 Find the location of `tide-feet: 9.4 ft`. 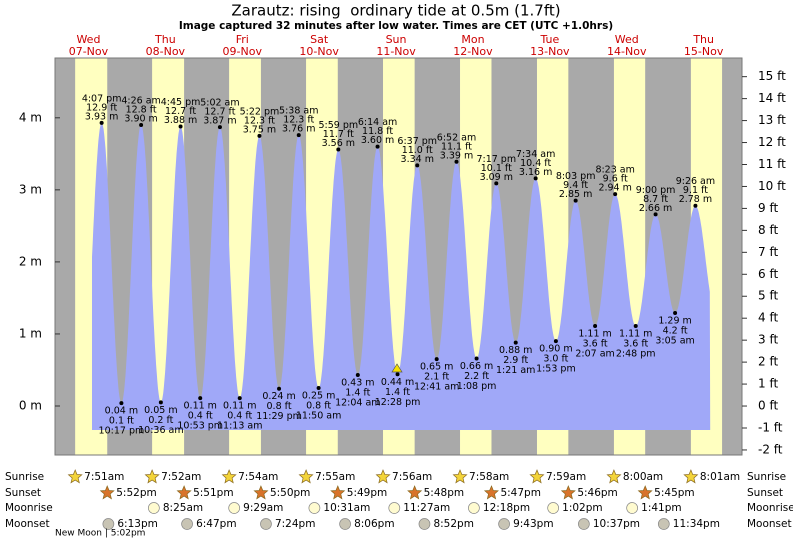

tide-feet: 9.4 ft is located at coordinates (575, 185).